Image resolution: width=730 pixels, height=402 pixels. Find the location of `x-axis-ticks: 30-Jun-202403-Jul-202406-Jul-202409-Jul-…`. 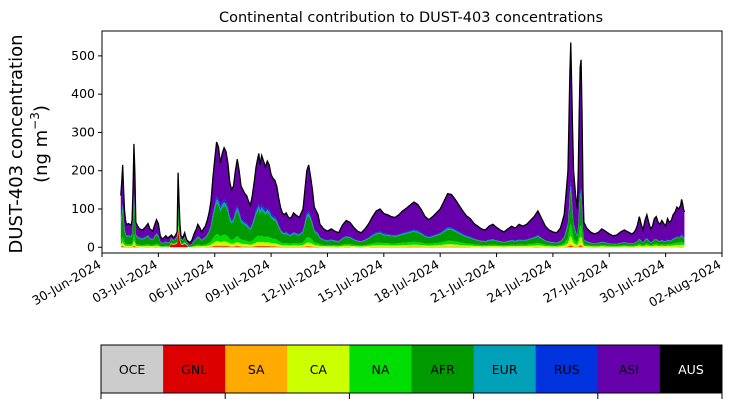

x-axis-ticks: 30-Jun-202403-Jul-202406-Jul-202409-Jul-… is located at coordinates (376, 281).